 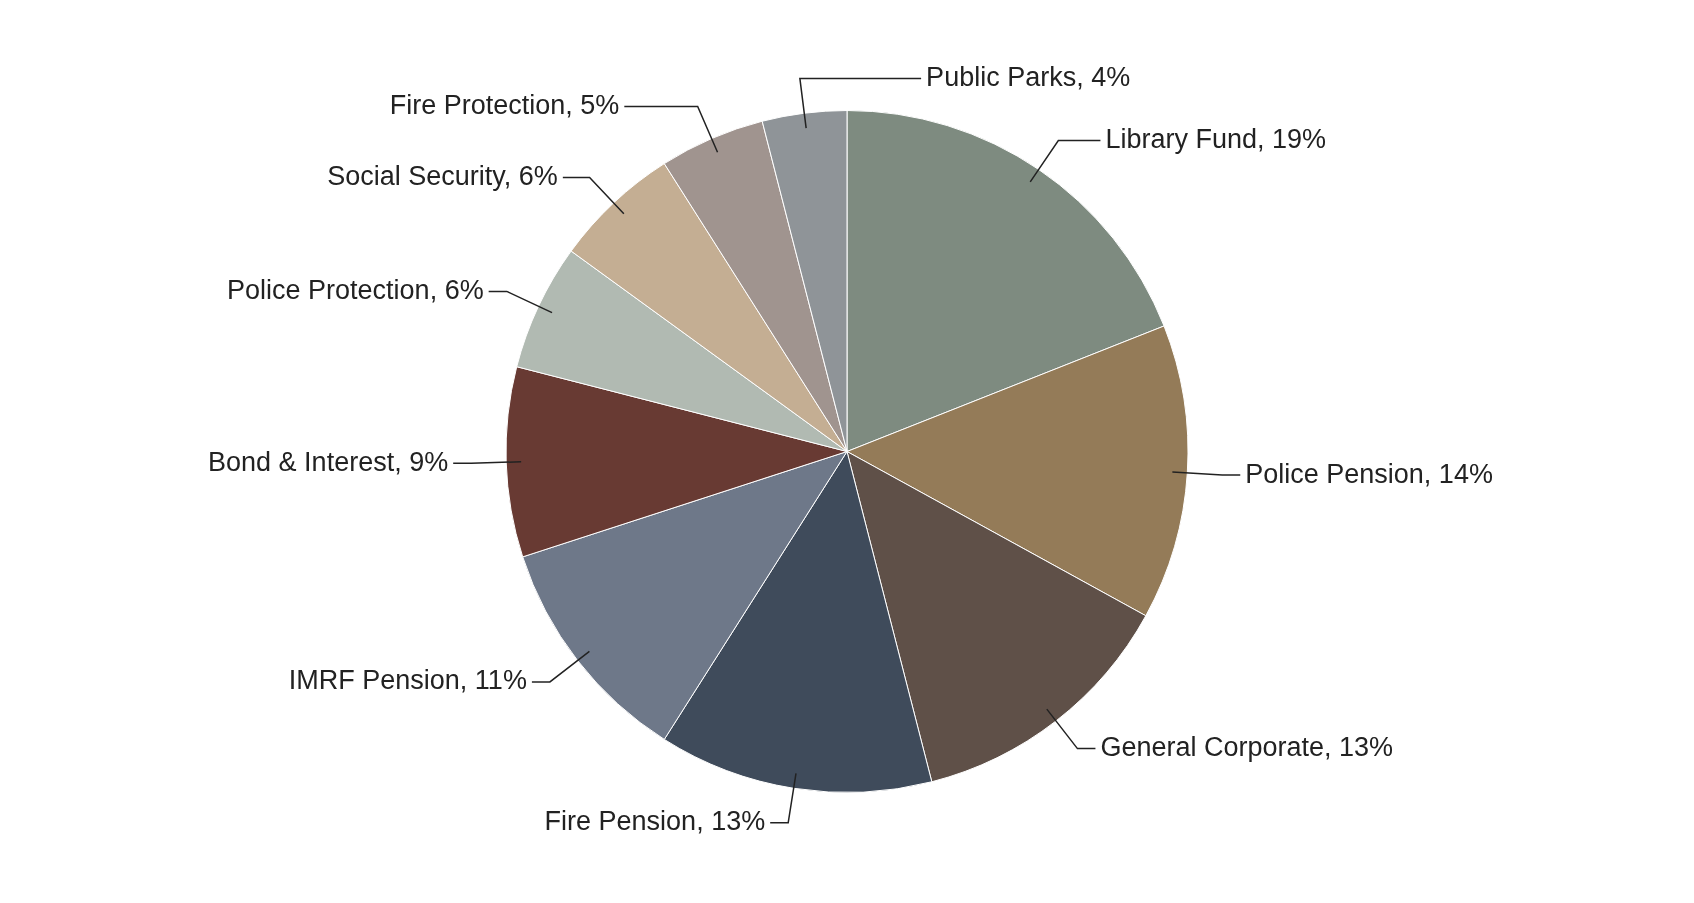 I want to click on slice-label: Fire Pension, 13%, so click(x=655, y=821).